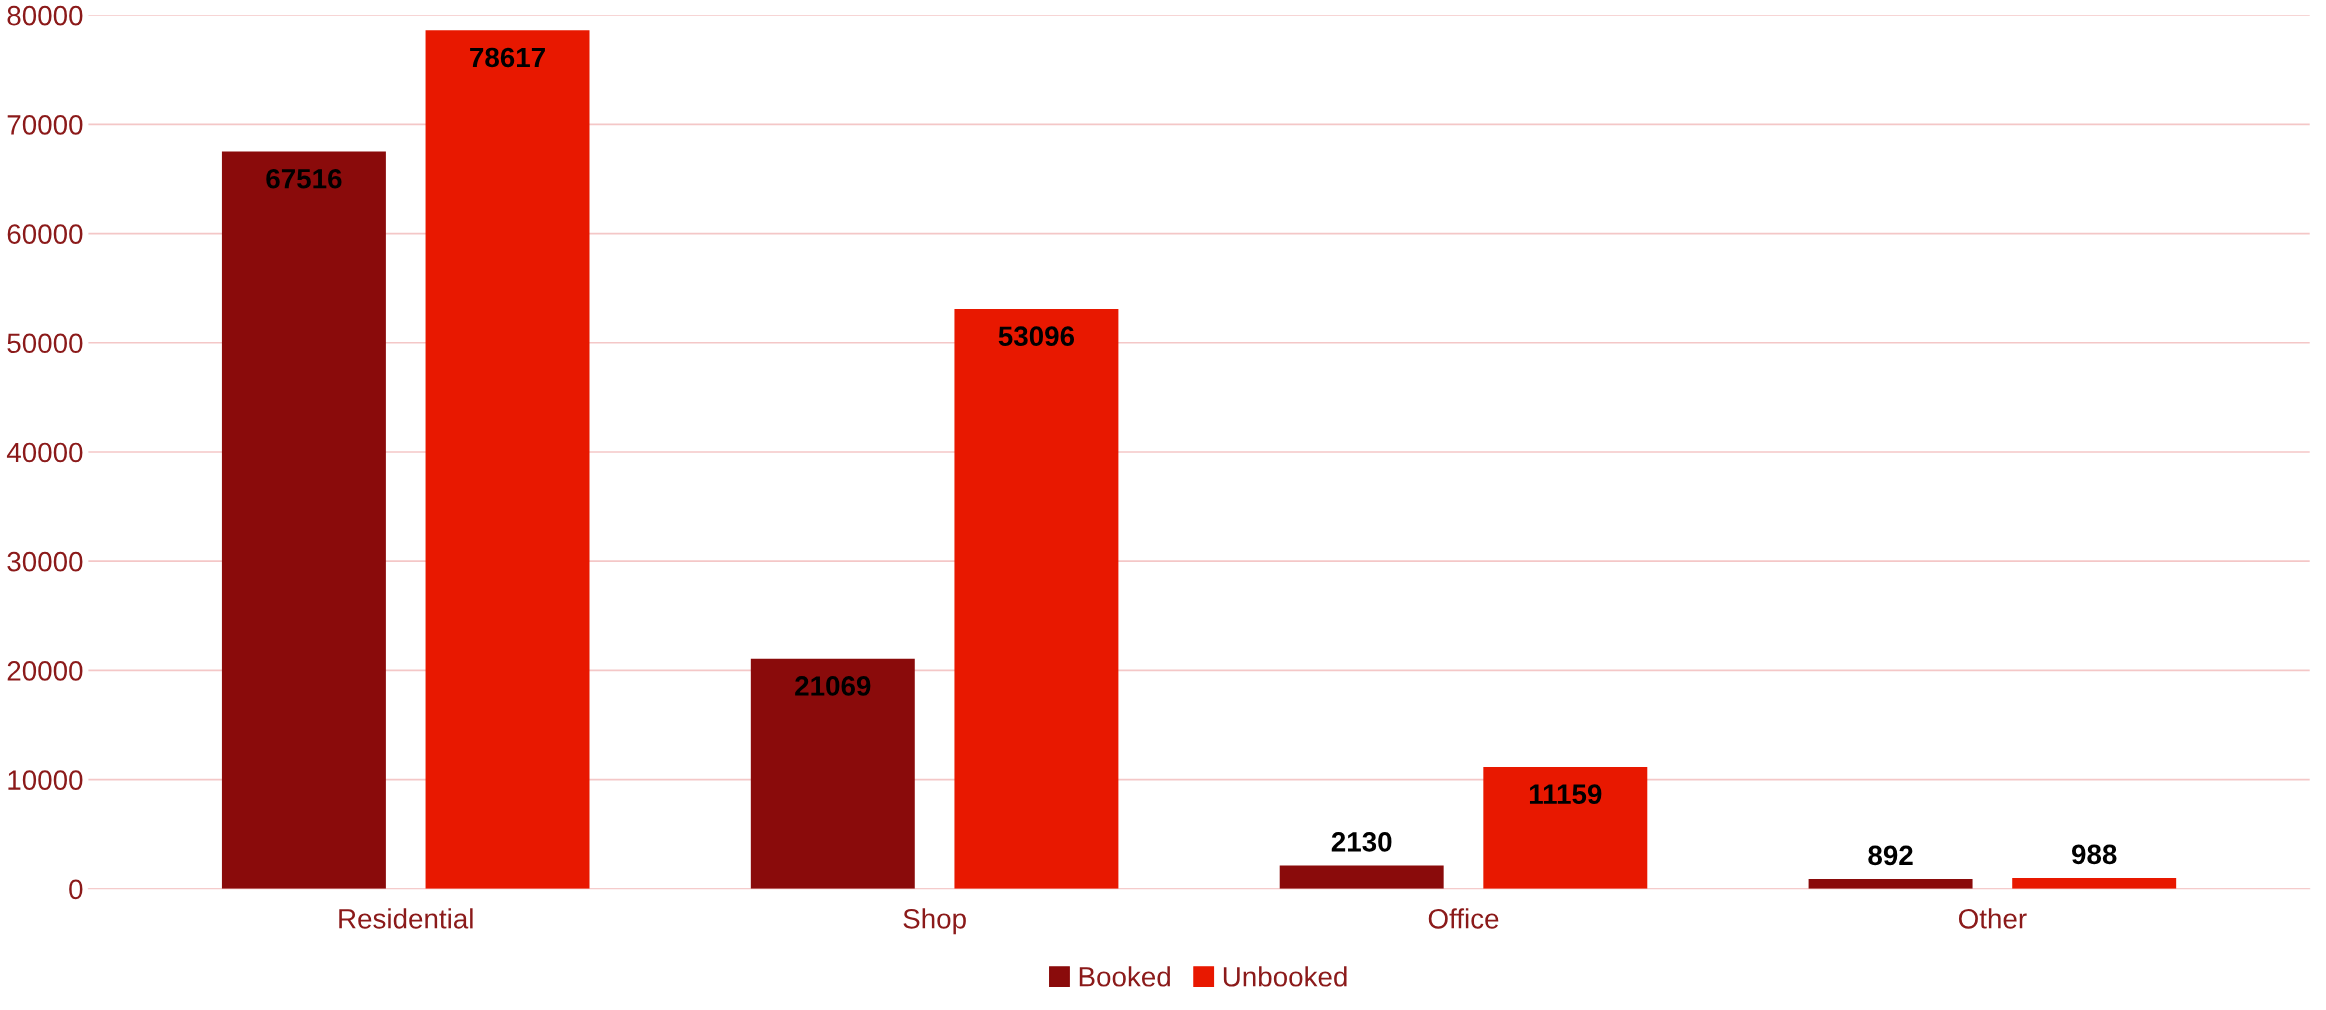  What do you see at coordinates (45, 780) in the screenshot?
I see `y-tick-label: 10000` at bounding box center [45, 780].